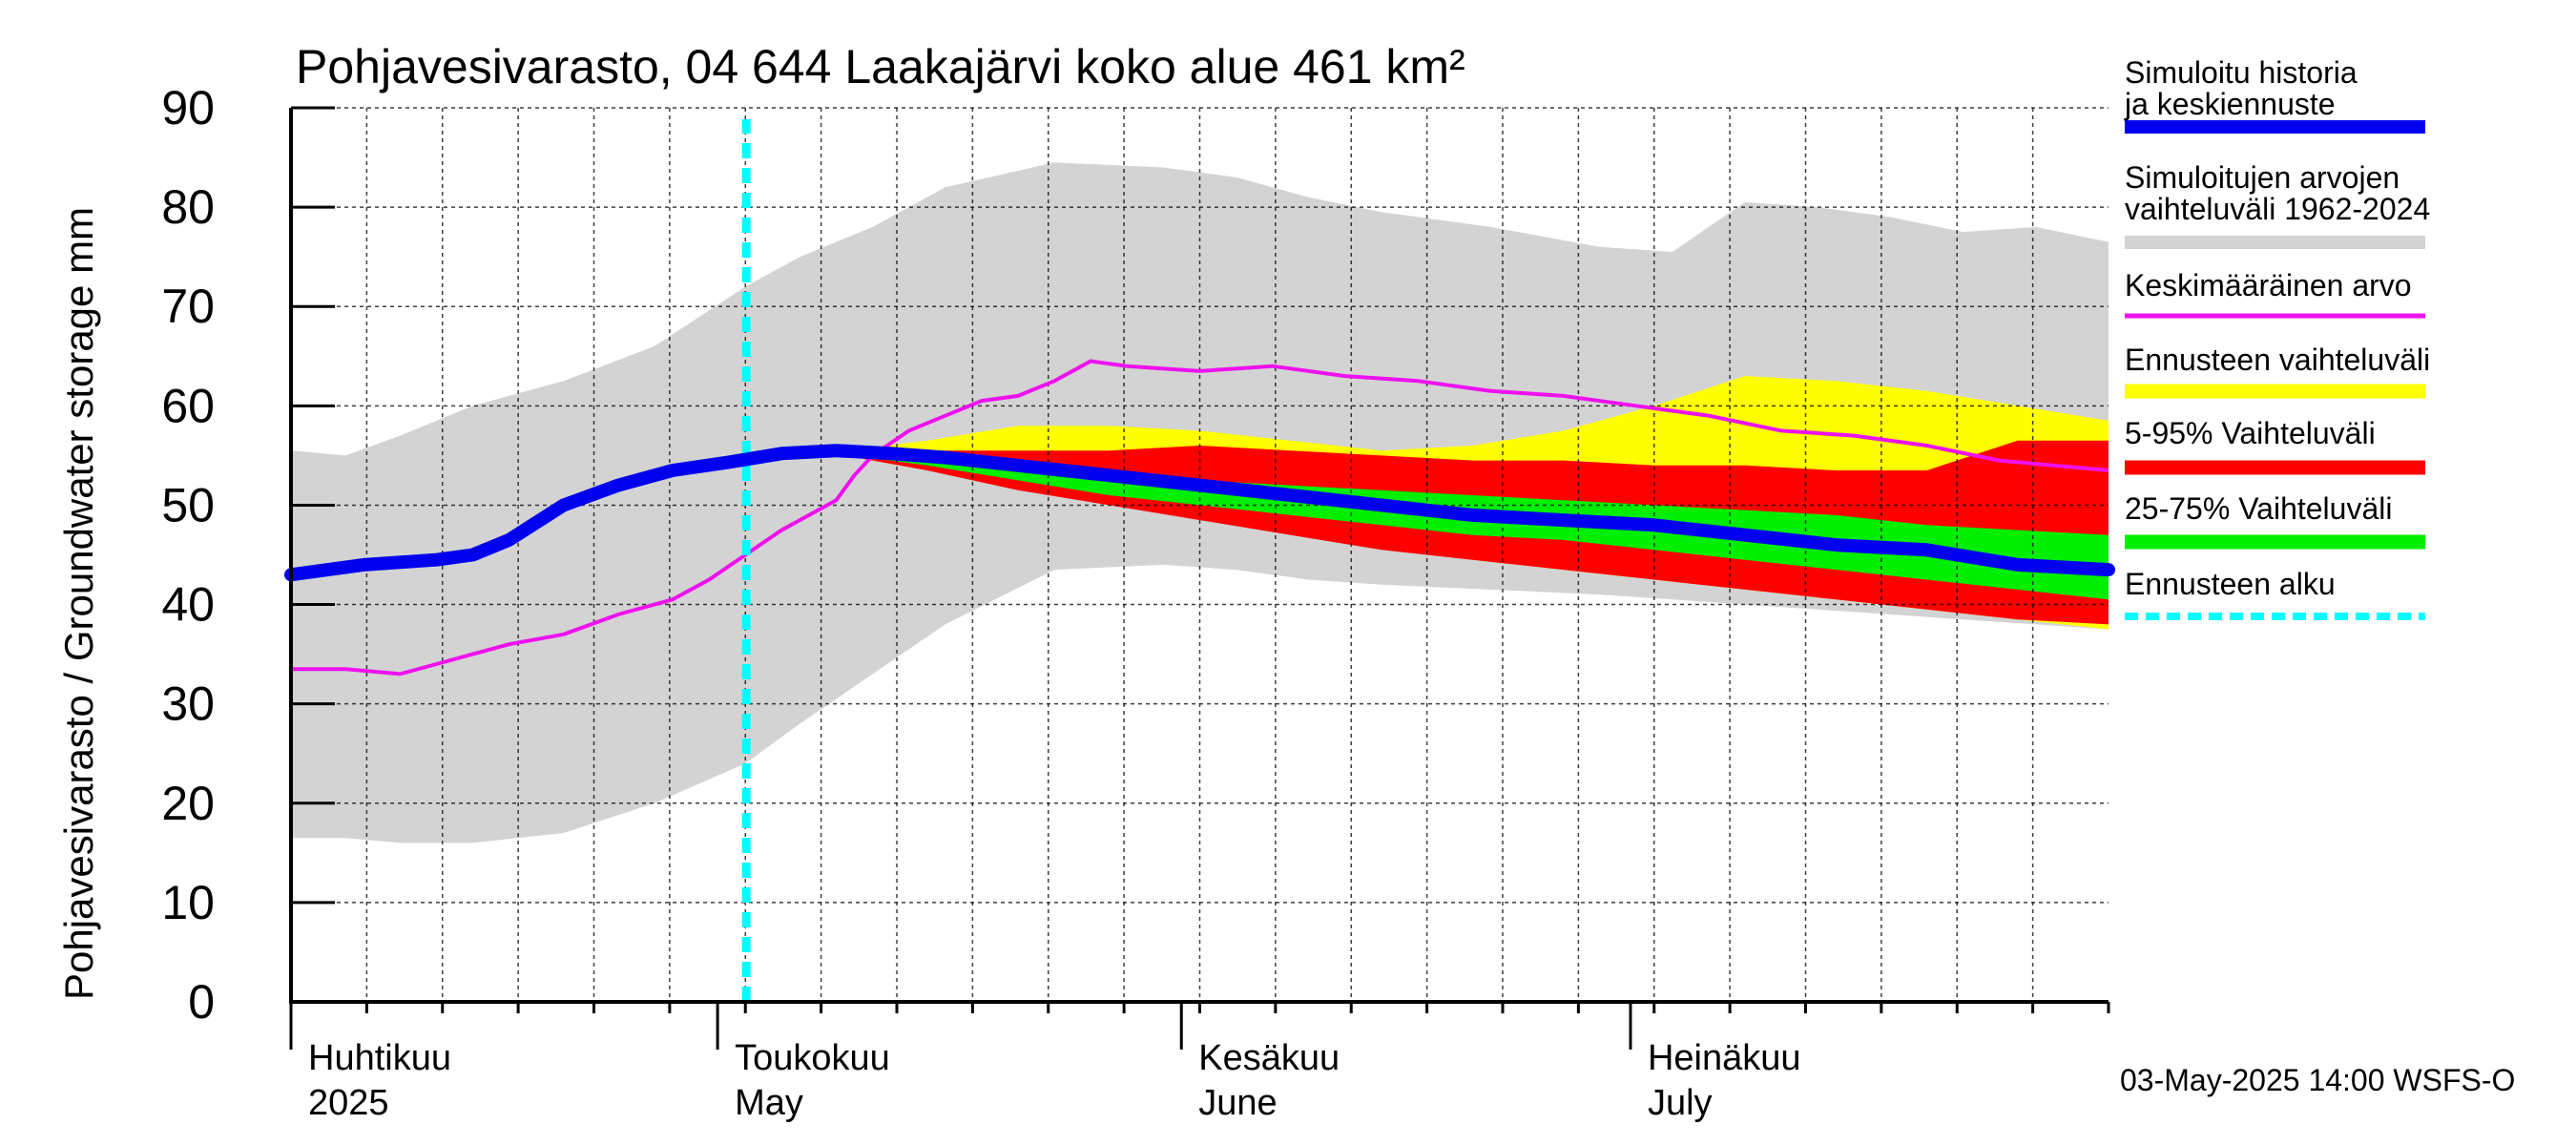 The image size is (2576, 1145). Describe the element at coordinates (1237, 1103) in the screenshot. I see `x-month-sublabel: June` at that location.